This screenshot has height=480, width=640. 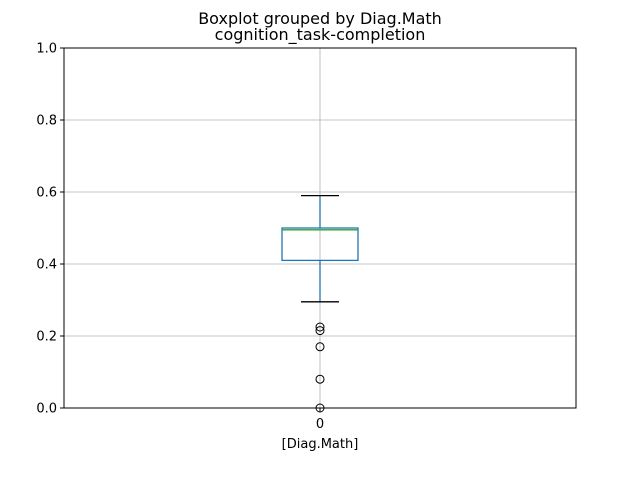 What do you see at coordinates (46, 337) in the screenshot?
I see `y-tick-label: 0.2` at bounding box center [46, 337].